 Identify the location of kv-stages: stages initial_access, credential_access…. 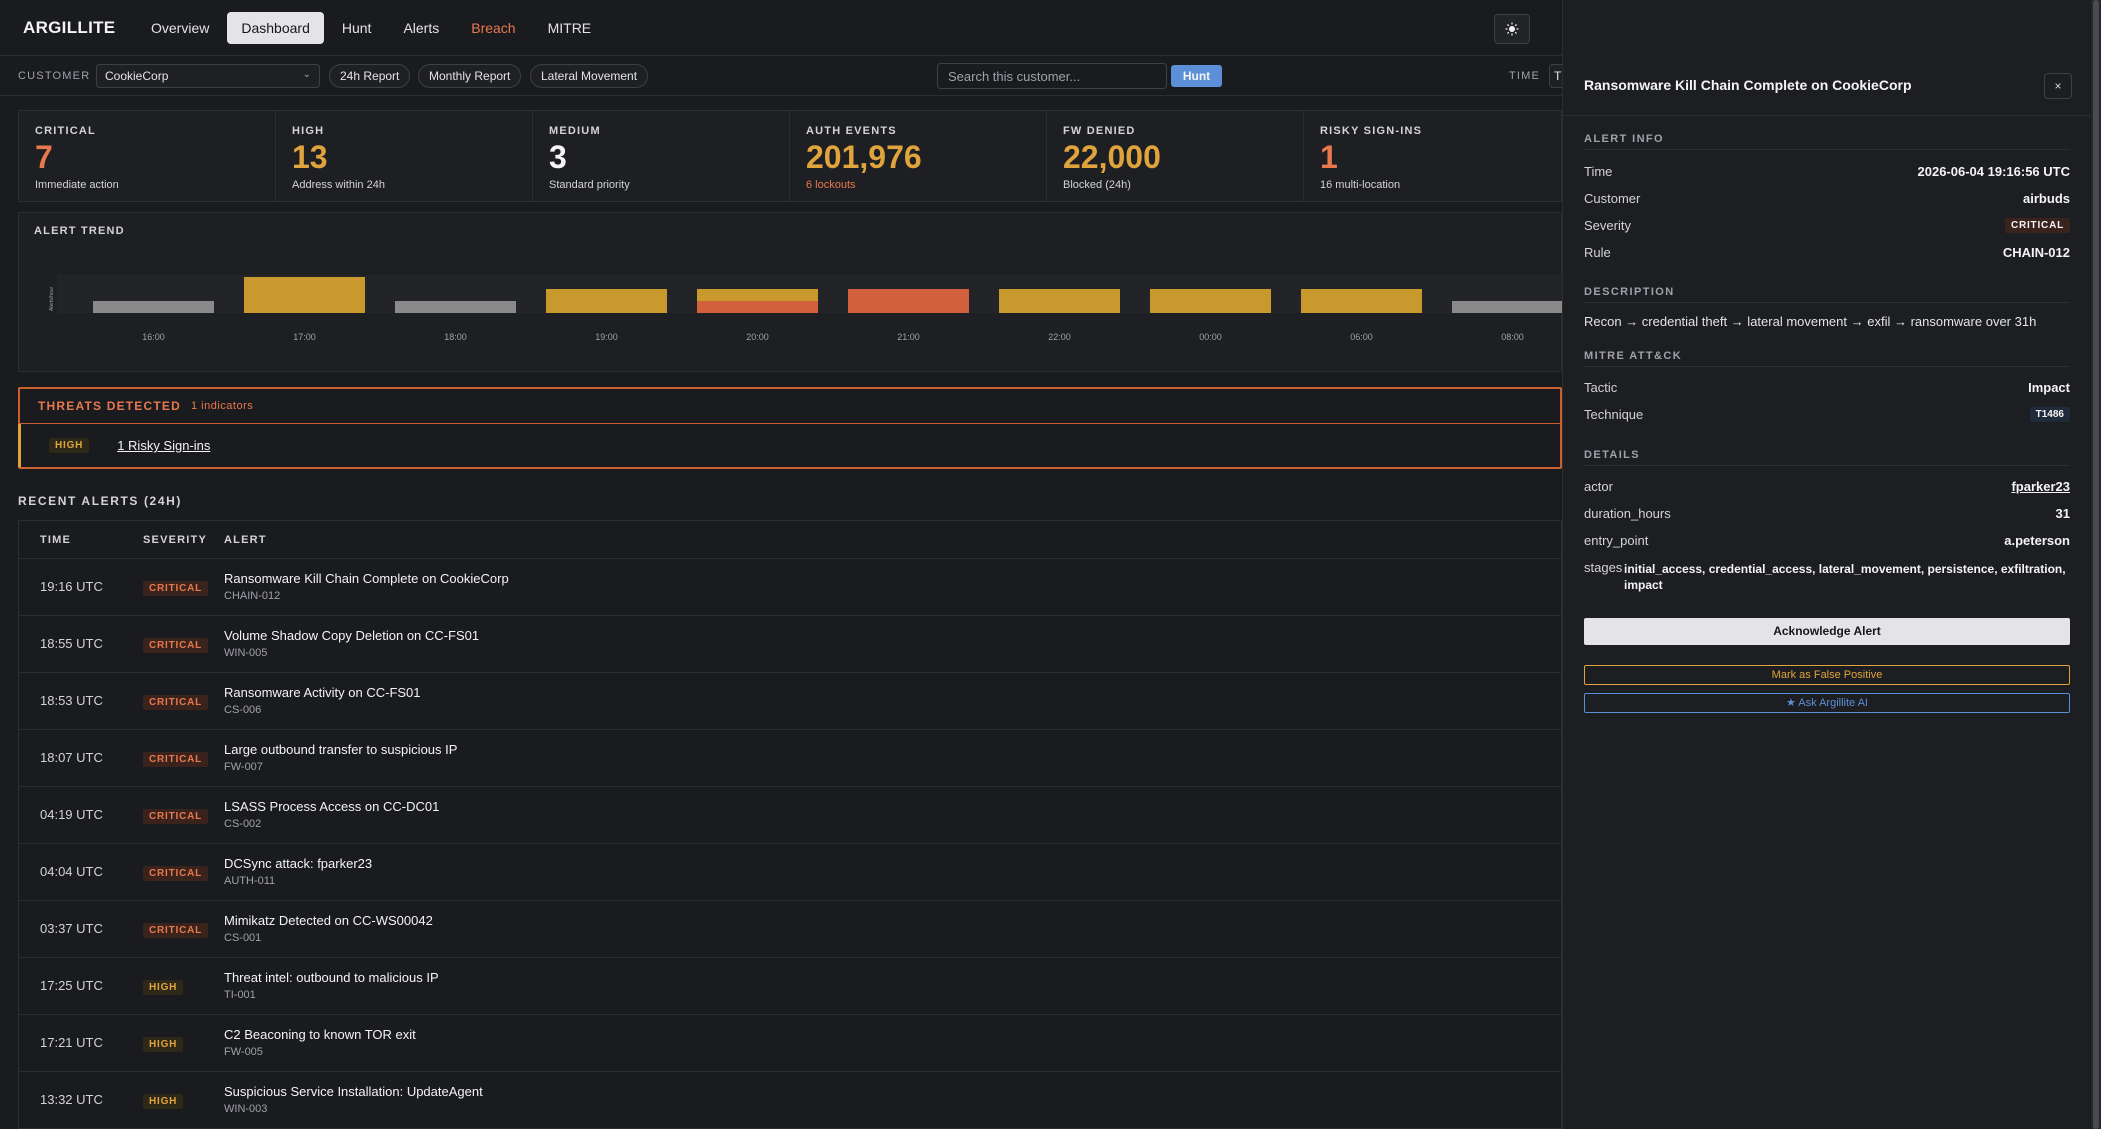
(1827, 580).